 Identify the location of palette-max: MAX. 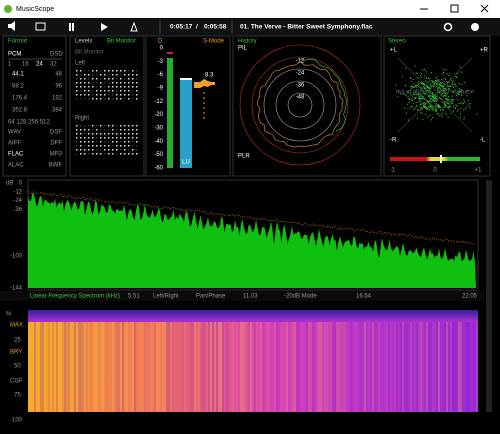
(16, 326).